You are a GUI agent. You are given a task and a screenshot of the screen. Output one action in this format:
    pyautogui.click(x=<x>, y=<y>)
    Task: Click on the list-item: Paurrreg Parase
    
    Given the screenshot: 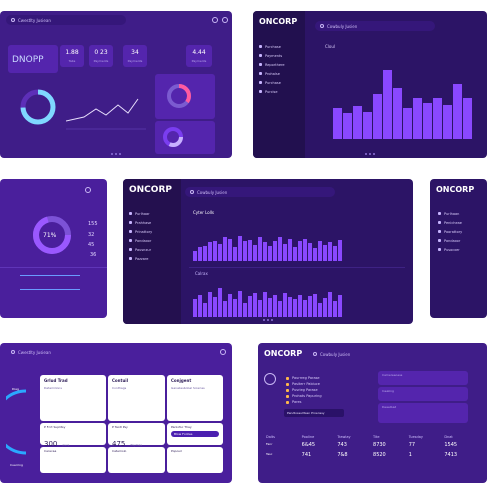 What is the action you would take?
    pyautogui.click(x=304, y=378)
    